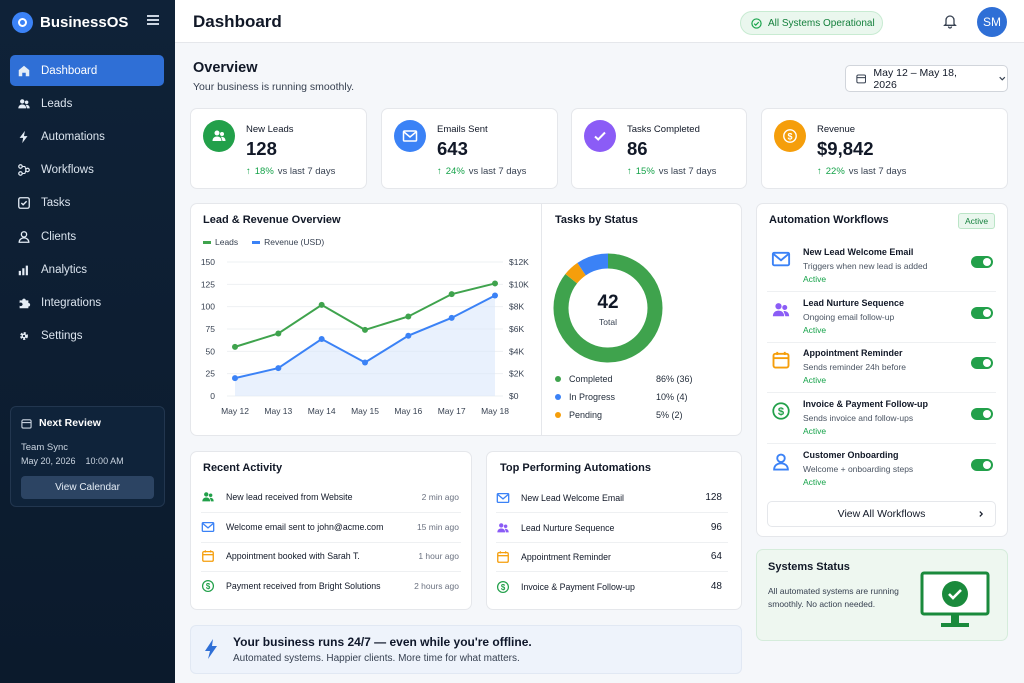  Describe the element at coordinates (87, 236) in the screenshot. I see `sidebar-item-clients: Clients` at that location.